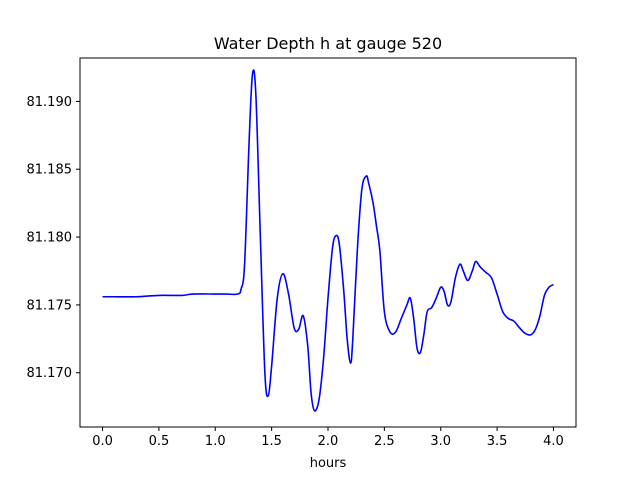  What do you see at coordinates (328, 441) in the screenshot?
I see `x-tick-label: 2.0` at bounding box center [328, 441].